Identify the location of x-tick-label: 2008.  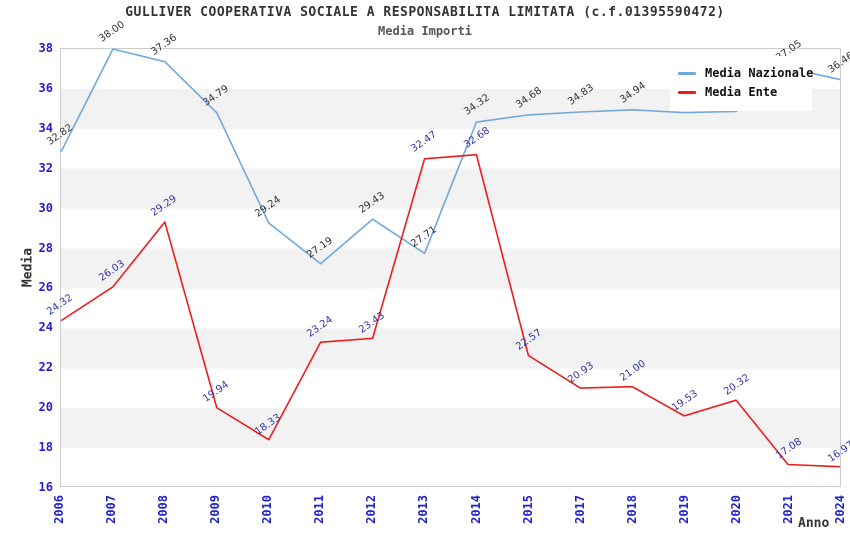
(163, 509).